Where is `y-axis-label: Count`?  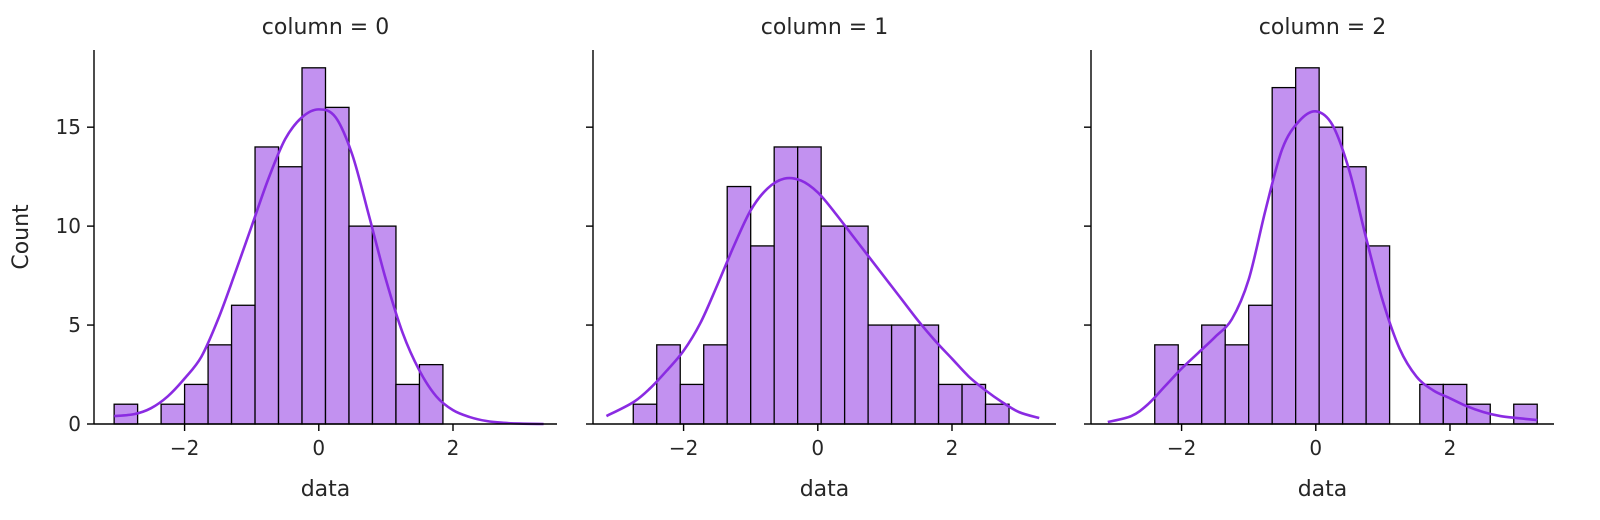
y-axis-label: Count is located at coordinates (21, 237).